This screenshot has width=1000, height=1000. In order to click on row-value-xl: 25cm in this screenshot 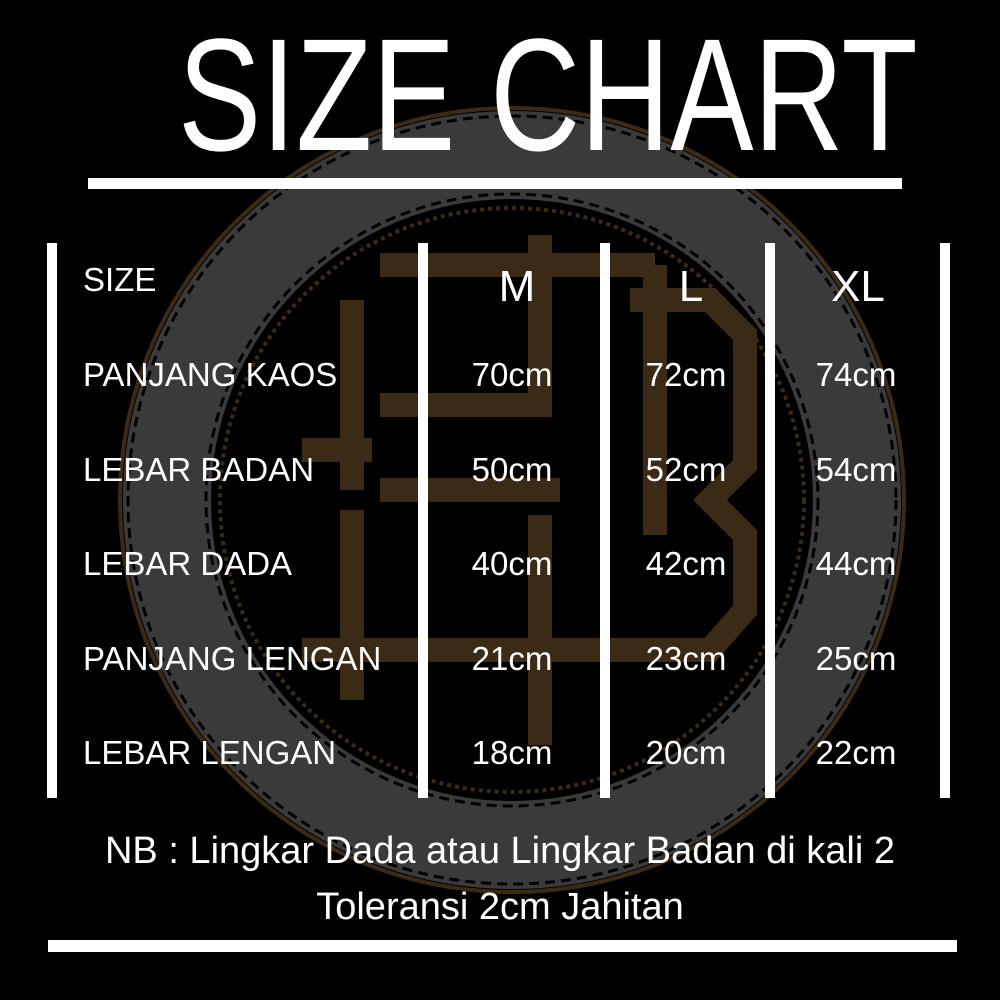, I will do `click(856, 658)`.